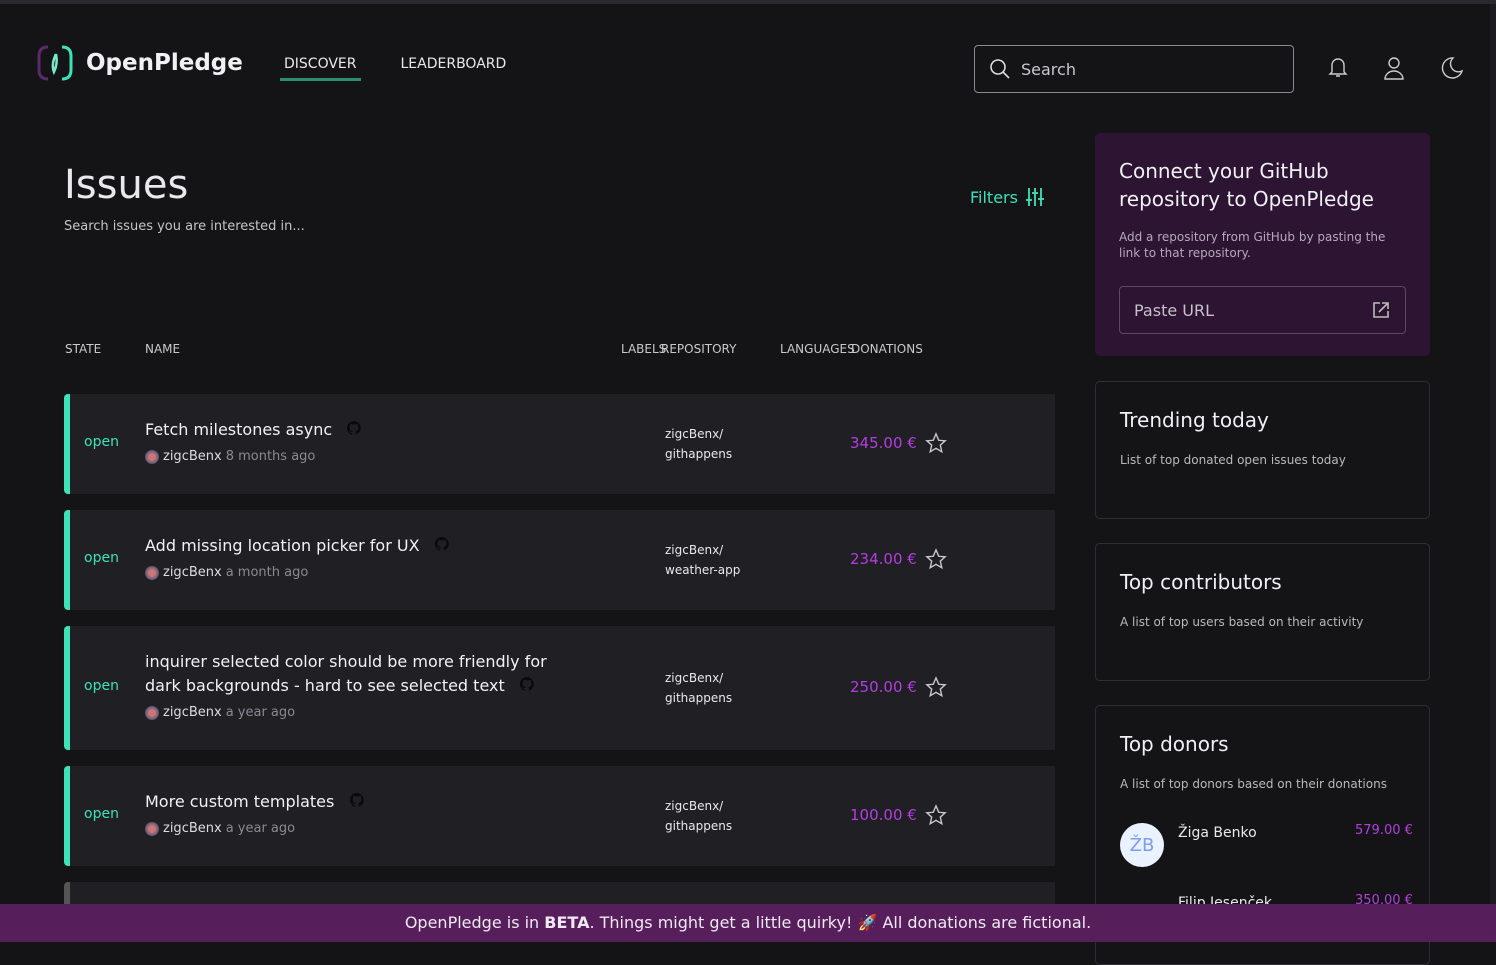 This screenshot has width=1496, height=965. I want to click on issue-repository: zigcBenx/weather-app, so click(702, 560).